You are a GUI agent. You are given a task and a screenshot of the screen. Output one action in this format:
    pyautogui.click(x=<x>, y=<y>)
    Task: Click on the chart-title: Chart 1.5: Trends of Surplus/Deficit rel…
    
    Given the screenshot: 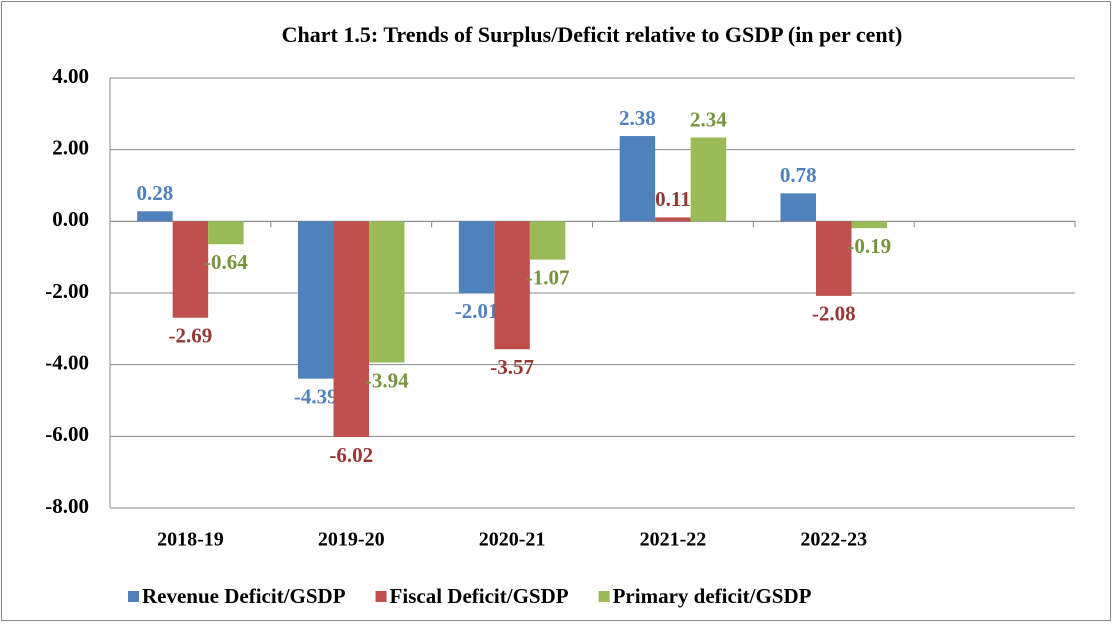 What is the action you would take?
    pyautogui.click(x=592, y=34)
    